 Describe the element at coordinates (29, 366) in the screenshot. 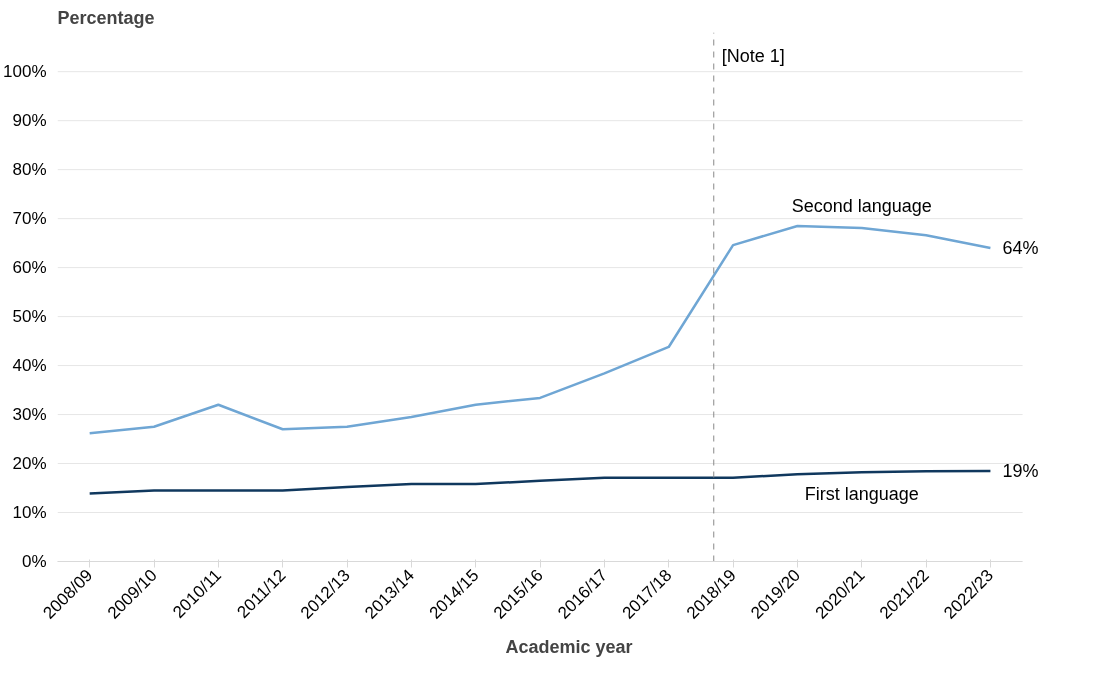

I see `y-tick-label: 40%` at that location.